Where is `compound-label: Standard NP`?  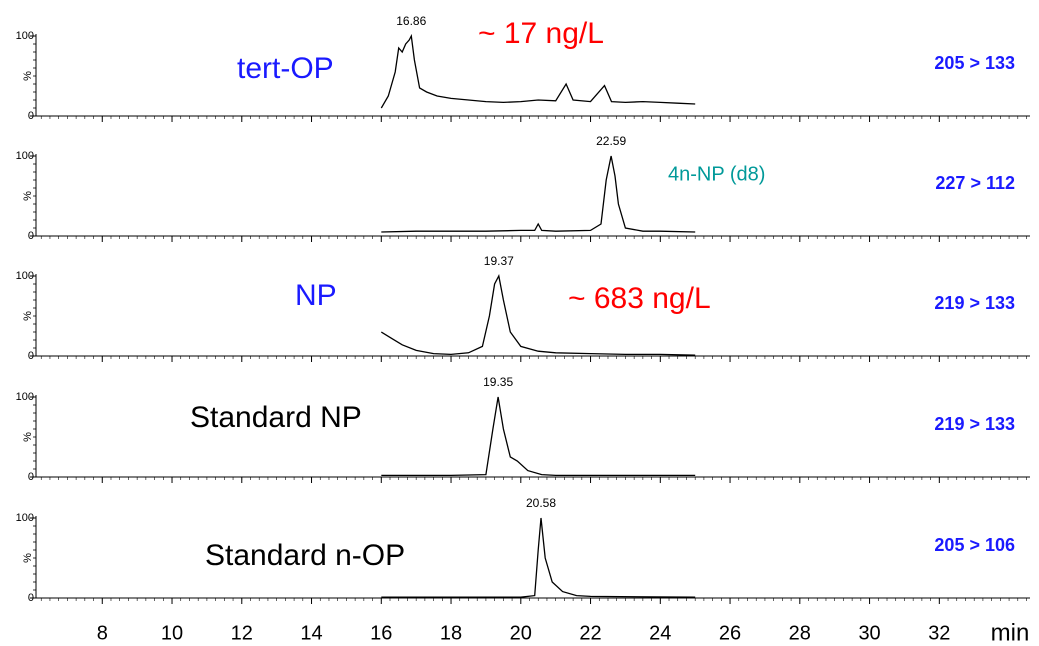 compound-label: Standard NP is located at coordinates (276, 417).